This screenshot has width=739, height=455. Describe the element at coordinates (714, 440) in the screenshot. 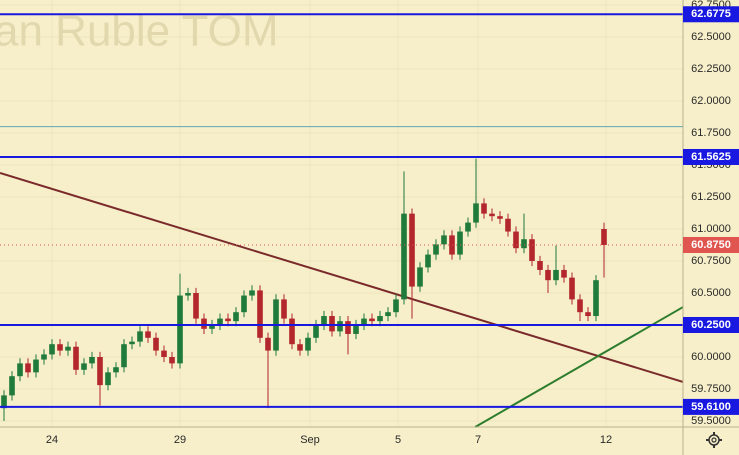

I see `settings-icon` at that location.